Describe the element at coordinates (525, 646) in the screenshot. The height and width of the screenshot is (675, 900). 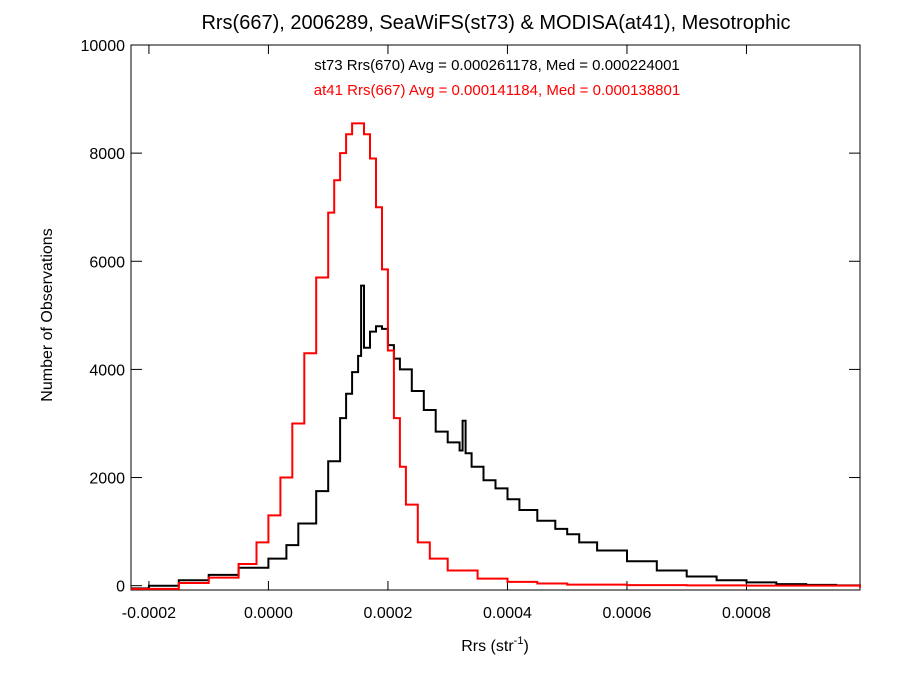
I see `x-axis-label-tail: )` at that location.